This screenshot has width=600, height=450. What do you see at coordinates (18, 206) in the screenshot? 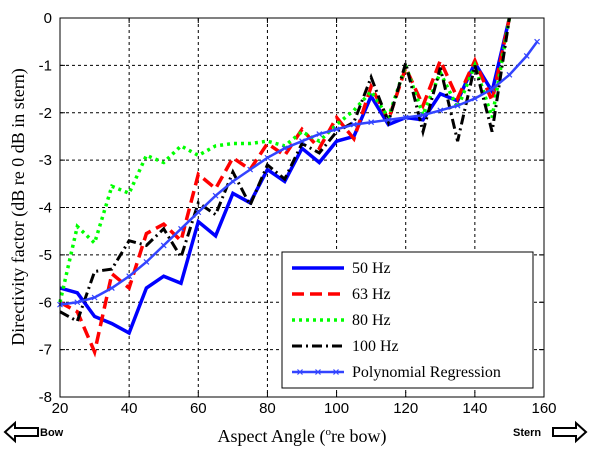
I see `y-axis-title: Directivity factor (dB re 0 dB in stern)` at bounding box center [18, 206].